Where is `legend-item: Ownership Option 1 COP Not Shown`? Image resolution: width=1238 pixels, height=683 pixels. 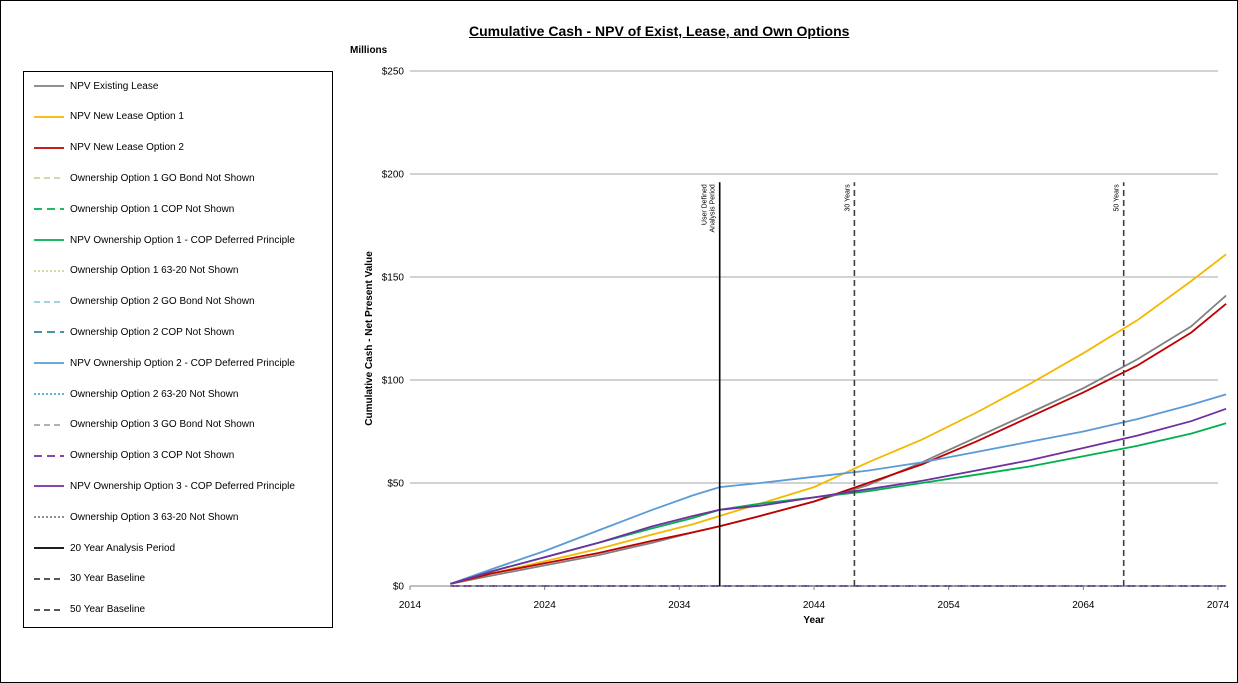
legend-item: Ownership Option 1 COP Not Shown is located at coordinates (133, 209).